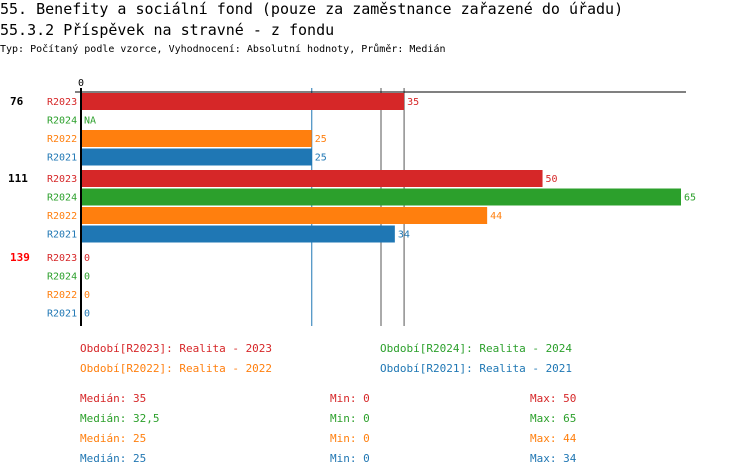 The width and height of the screenshot is (750, 476). What do you see at coordinates (553, 438) in the screenshot?
I see `stat-max: Max: 44` at bounding box center [553, 438].